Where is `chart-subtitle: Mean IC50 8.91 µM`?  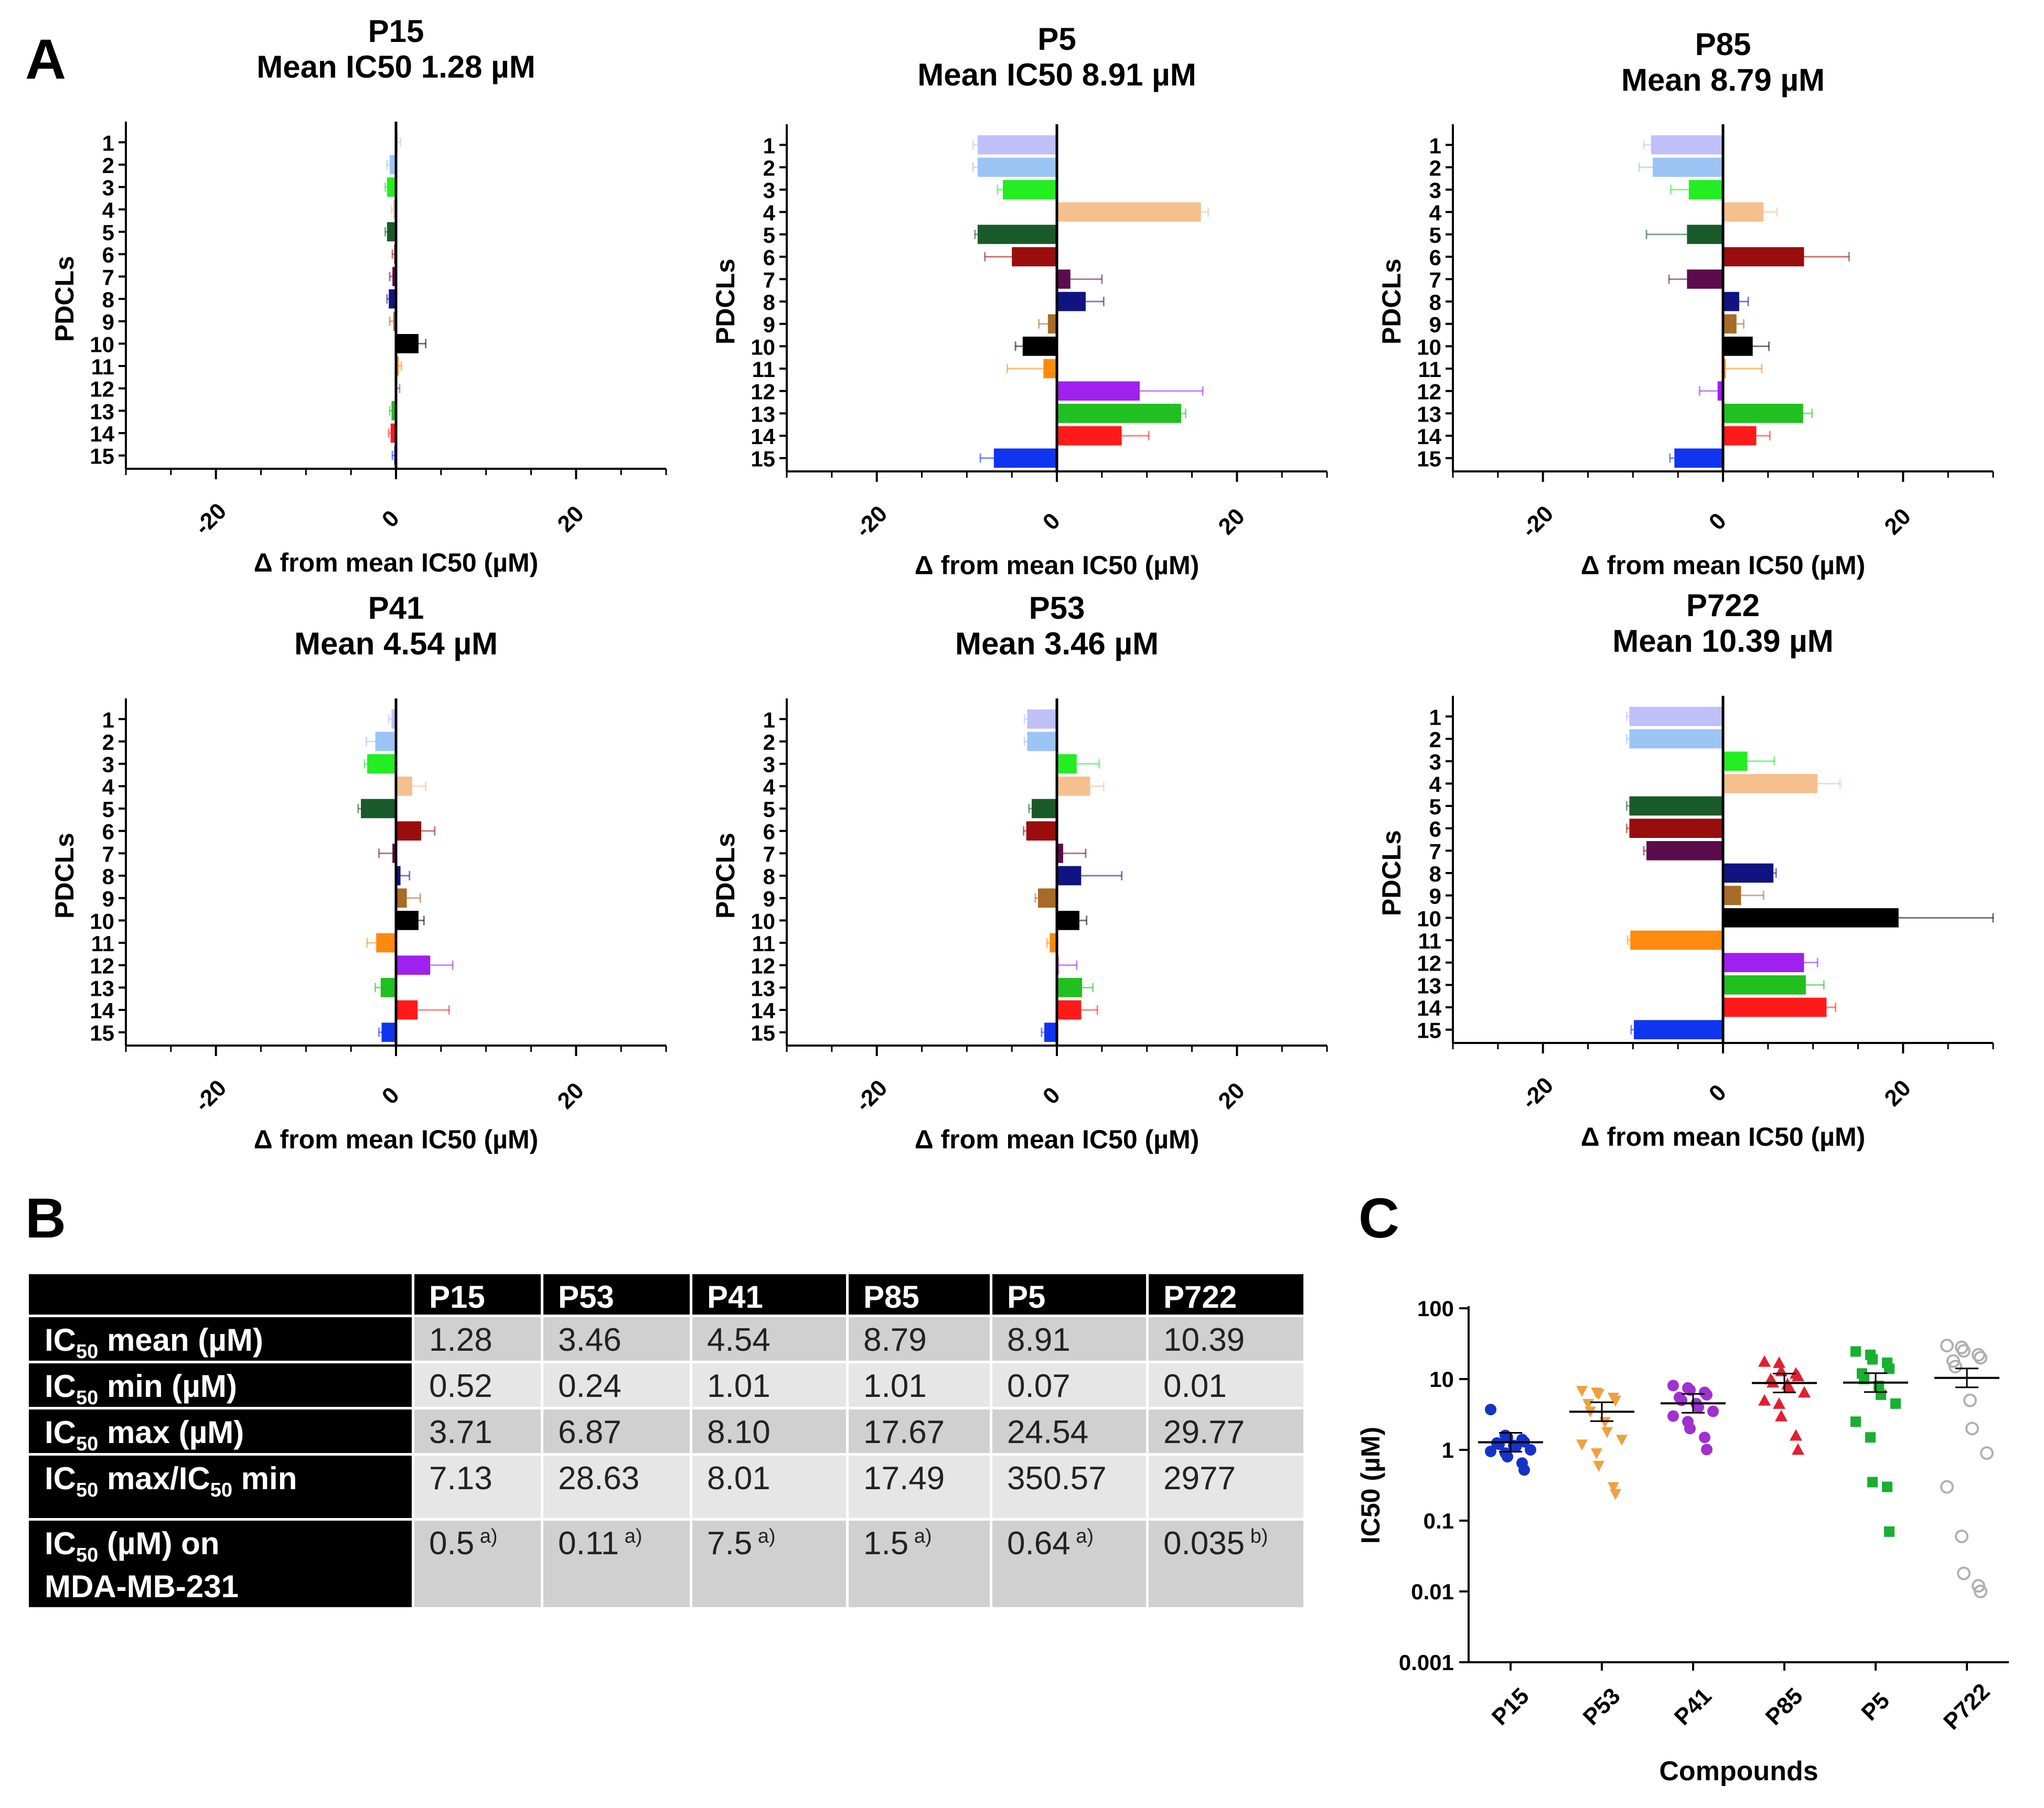 chart-subtitle: Mean IC50 8.91 µM is located at coordinates (1056, 74).